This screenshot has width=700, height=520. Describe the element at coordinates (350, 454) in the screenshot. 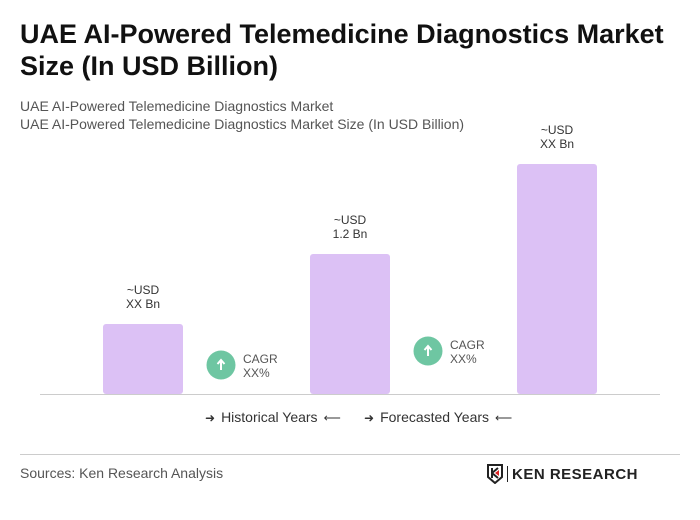

I see `footer-divider` at that location.